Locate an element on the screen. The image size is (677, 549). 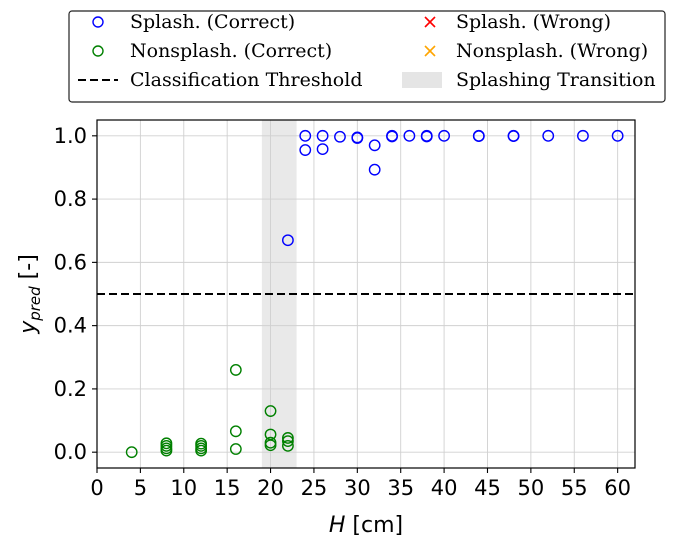
y-tick-label: 0.6 is located at coordinates (70, 262).